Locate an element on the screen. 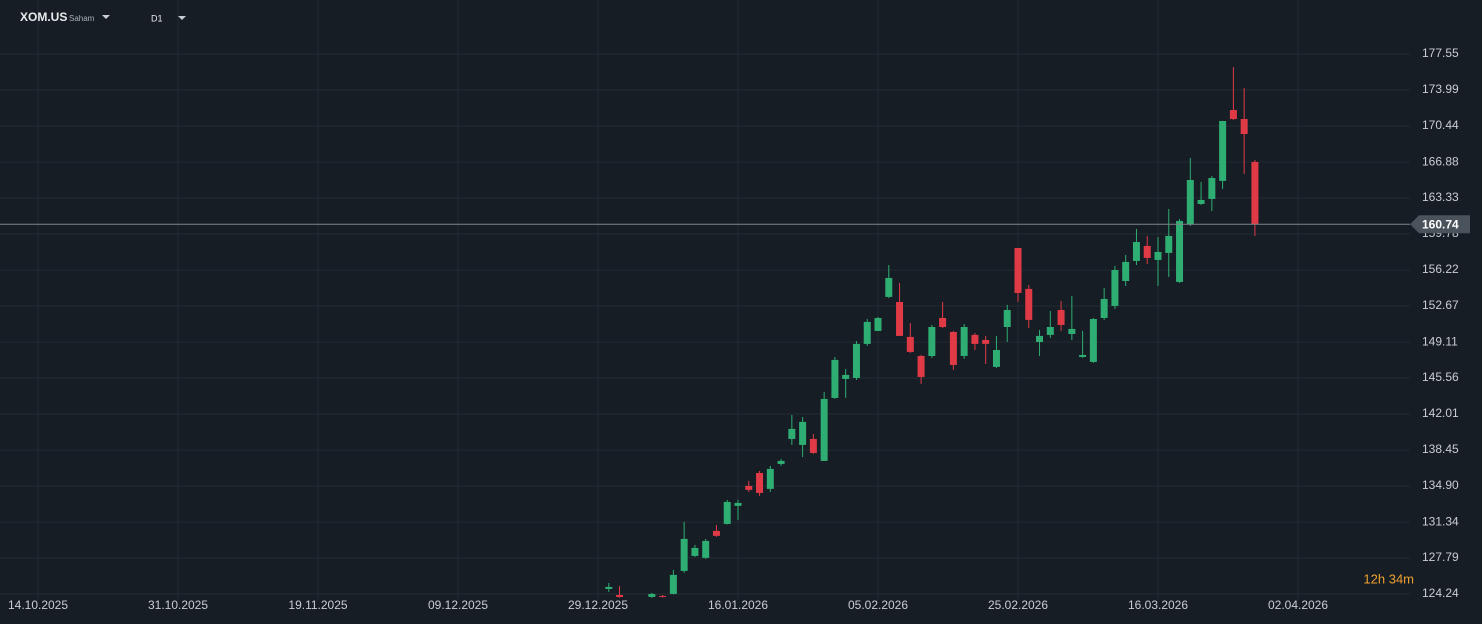  x-tick-label: 05.02.2026 is located at coordinates (878, 605).